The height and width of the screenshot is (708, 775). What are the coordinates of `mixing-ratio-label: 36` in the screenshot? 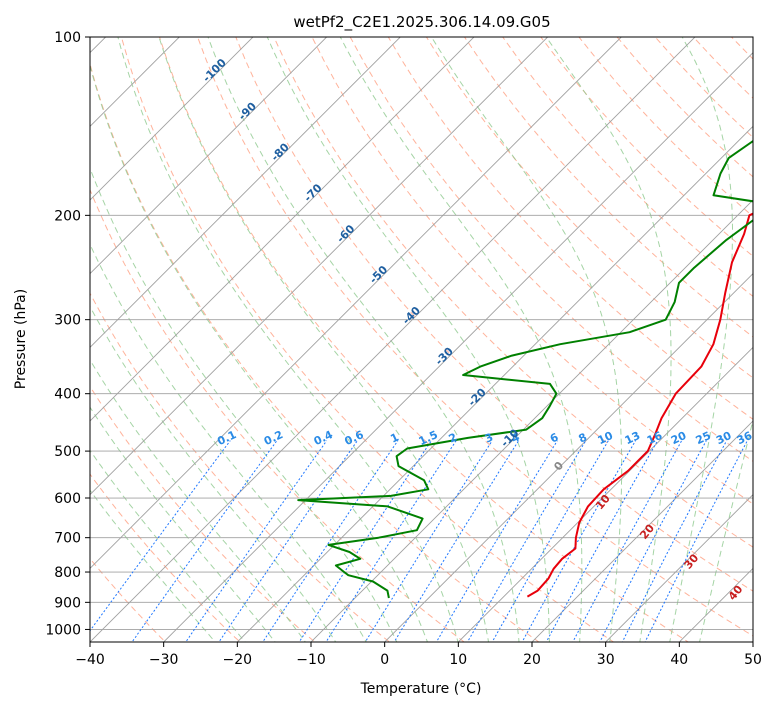 It's located at (745, 438).